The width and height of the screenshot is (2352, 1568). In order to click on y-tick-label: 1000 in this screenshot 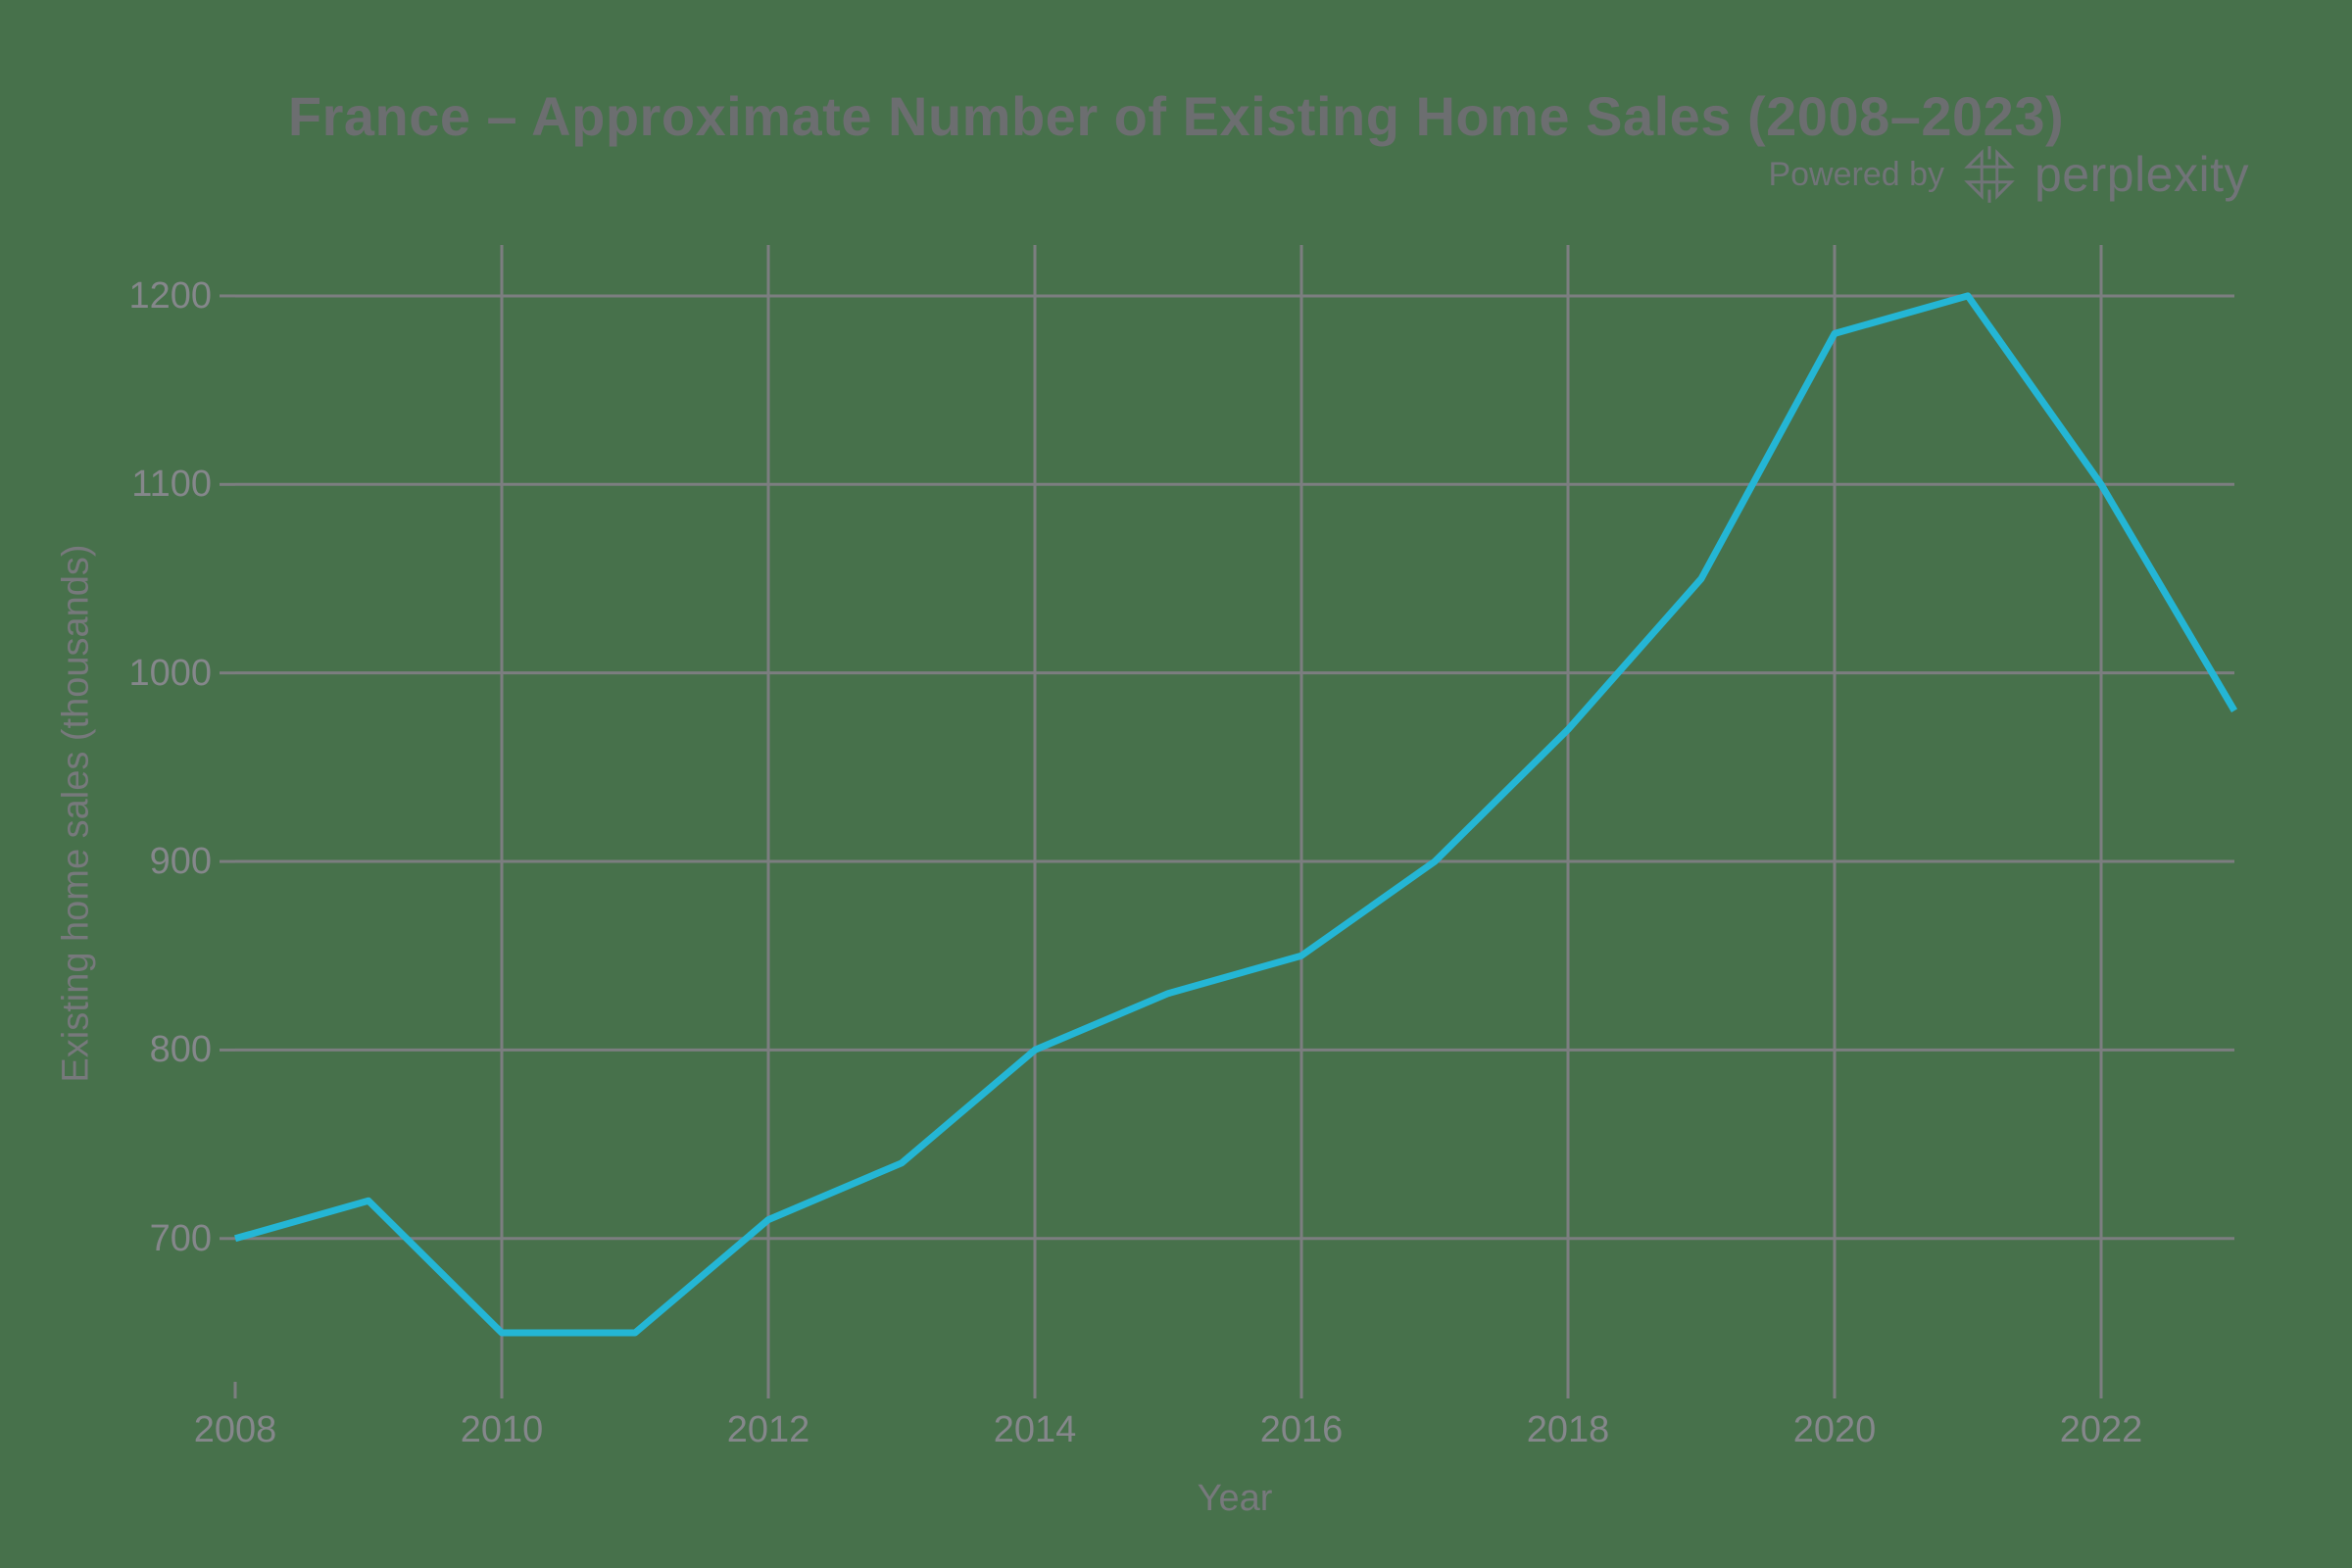, I will do `click(170, 673)`.